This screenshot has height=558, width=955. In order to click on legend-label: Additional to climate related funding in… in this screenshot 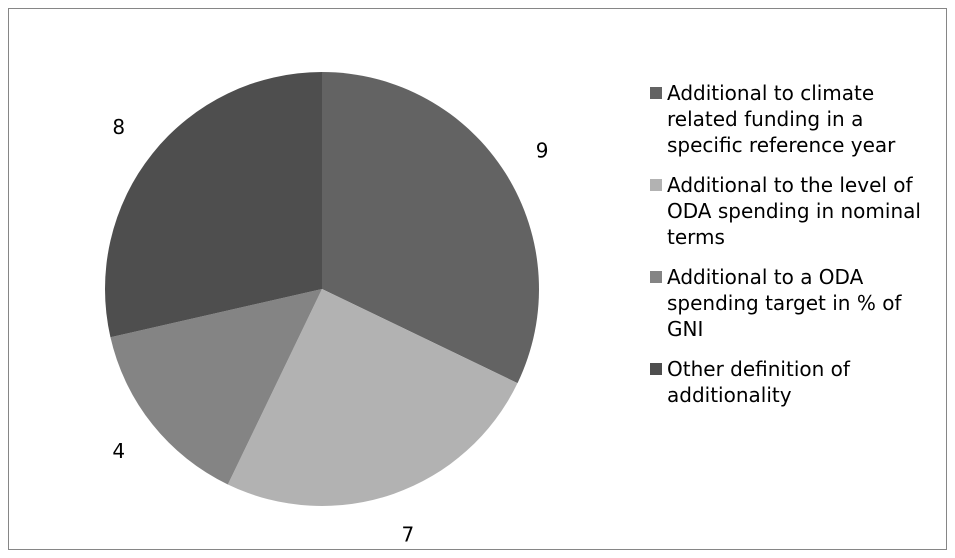, I will do `click(781, 119)`.